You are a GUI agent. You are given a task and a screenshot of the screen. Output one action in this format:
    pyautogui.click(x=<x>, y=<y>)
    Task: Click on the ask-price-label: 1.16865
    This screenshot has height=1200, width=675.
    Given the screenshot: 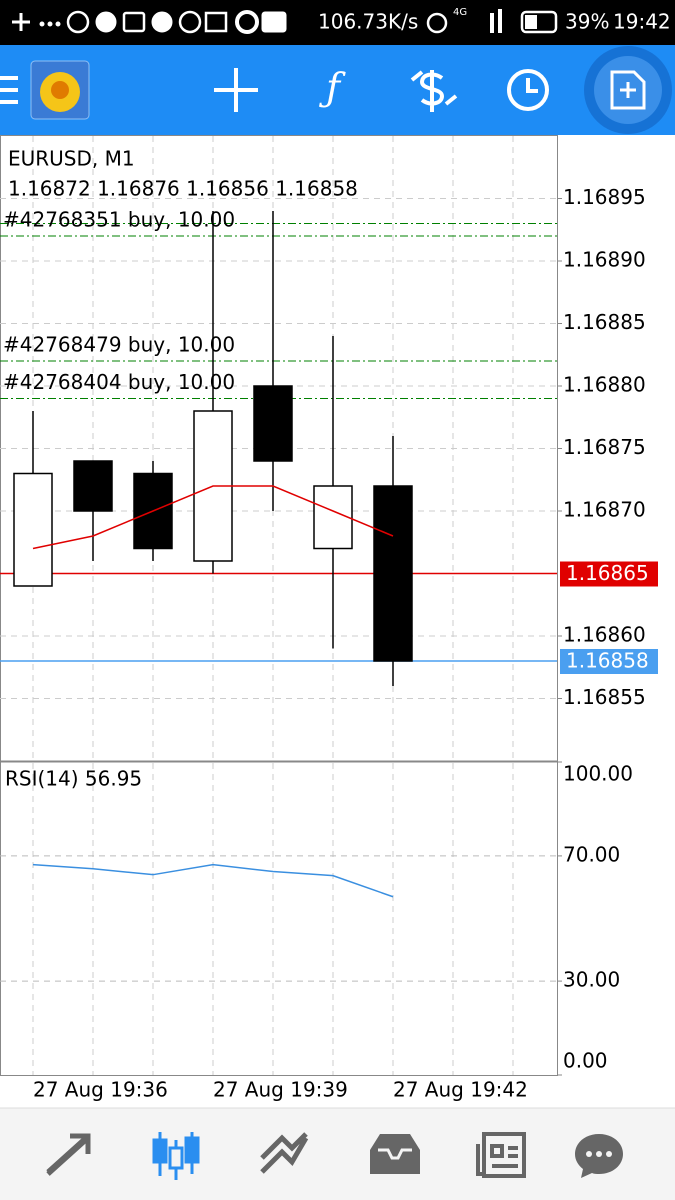 What is the action you would take?
    pyautogui.click(x=607, y=573)
    